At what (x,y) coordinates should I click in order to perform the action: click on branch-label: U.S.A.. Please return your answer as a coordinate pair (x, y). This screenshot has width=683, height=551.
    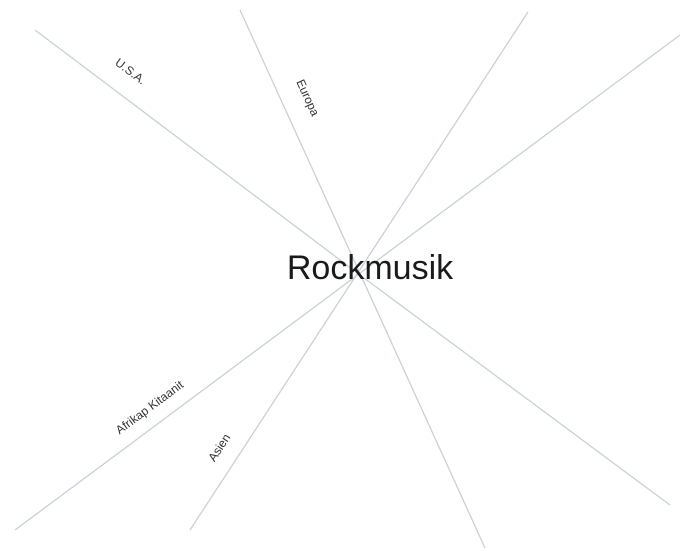
    Looking at the image, I should click on (130, 71).